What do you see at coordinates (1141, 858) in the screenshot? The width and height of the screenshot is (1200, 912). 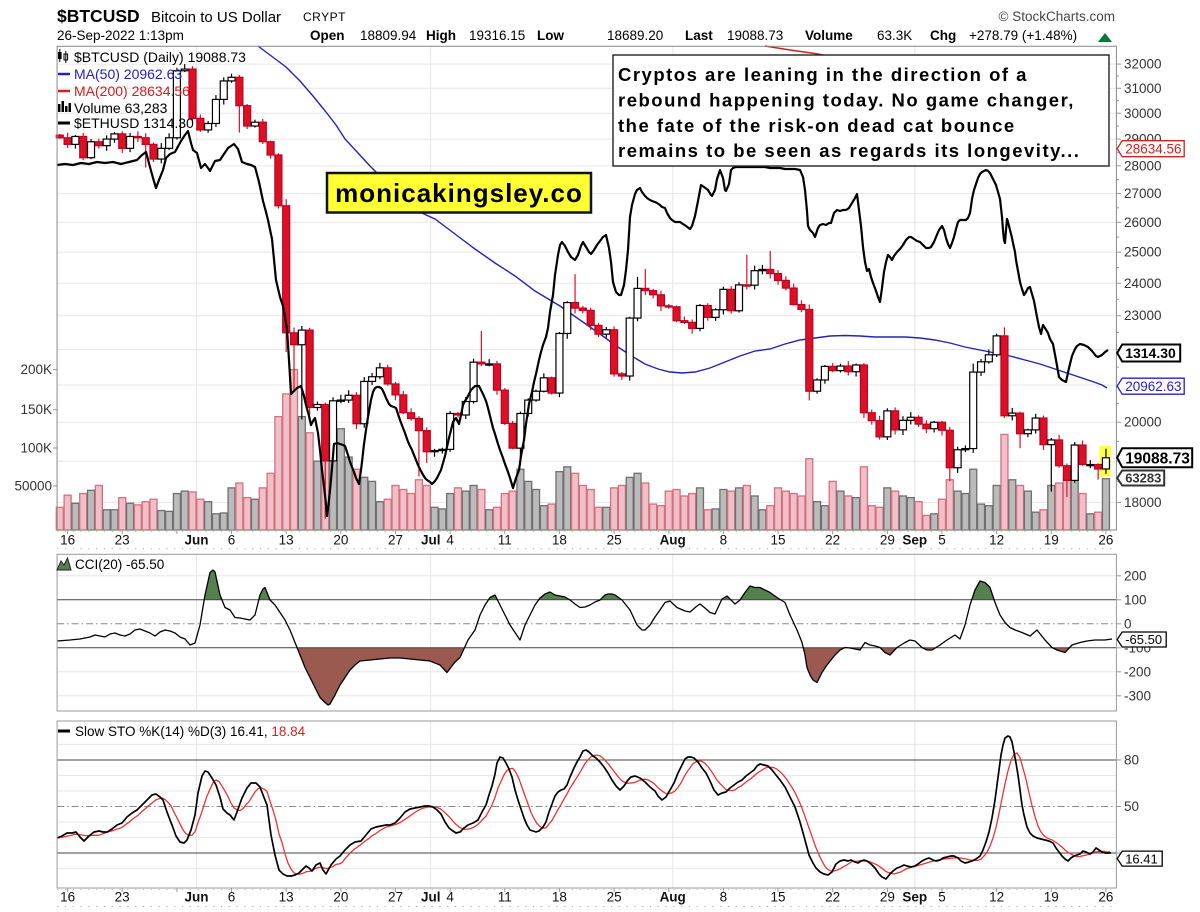 I see `svg-text: 16.41` at bounding box center [1141, 858].